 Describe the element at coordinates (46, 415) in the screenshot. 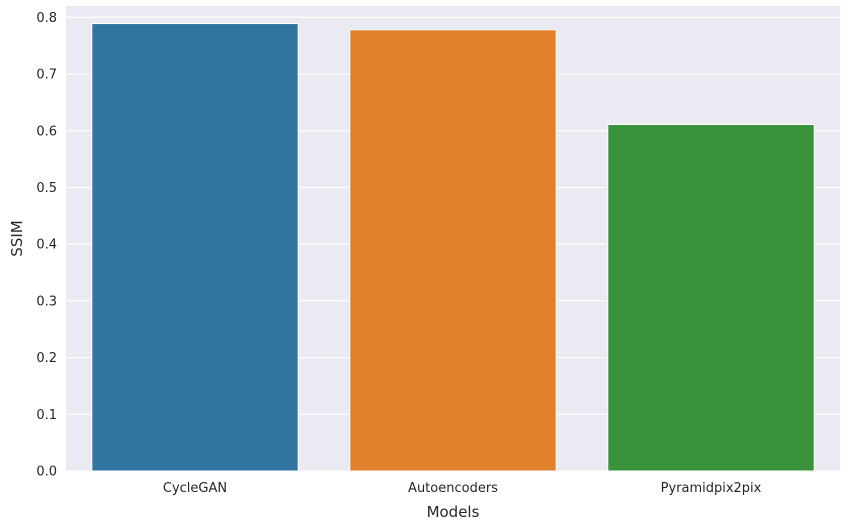

I see `y-tick-label: 0.1` at that location.